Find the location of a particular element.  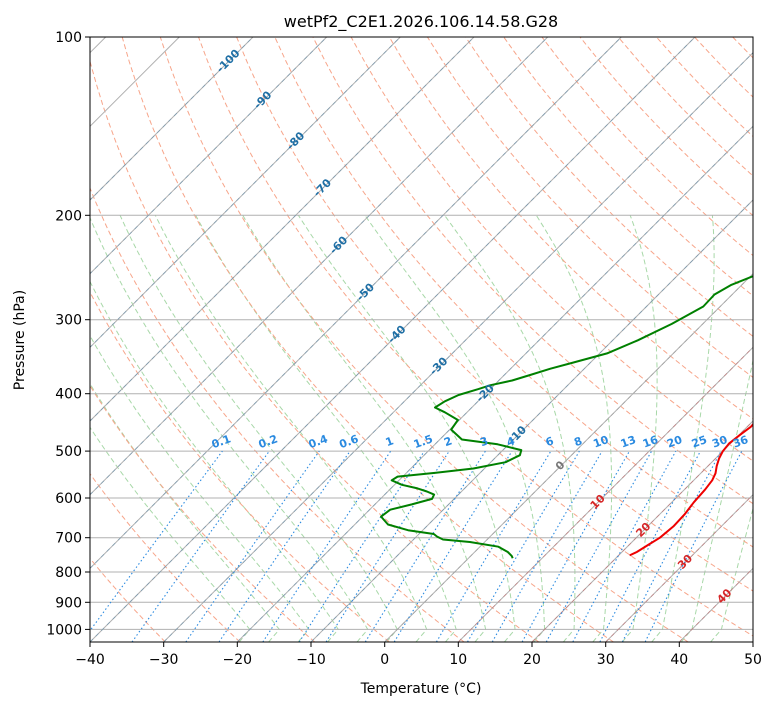

x-tick-label: −30 is located at coordinates (164, 660).